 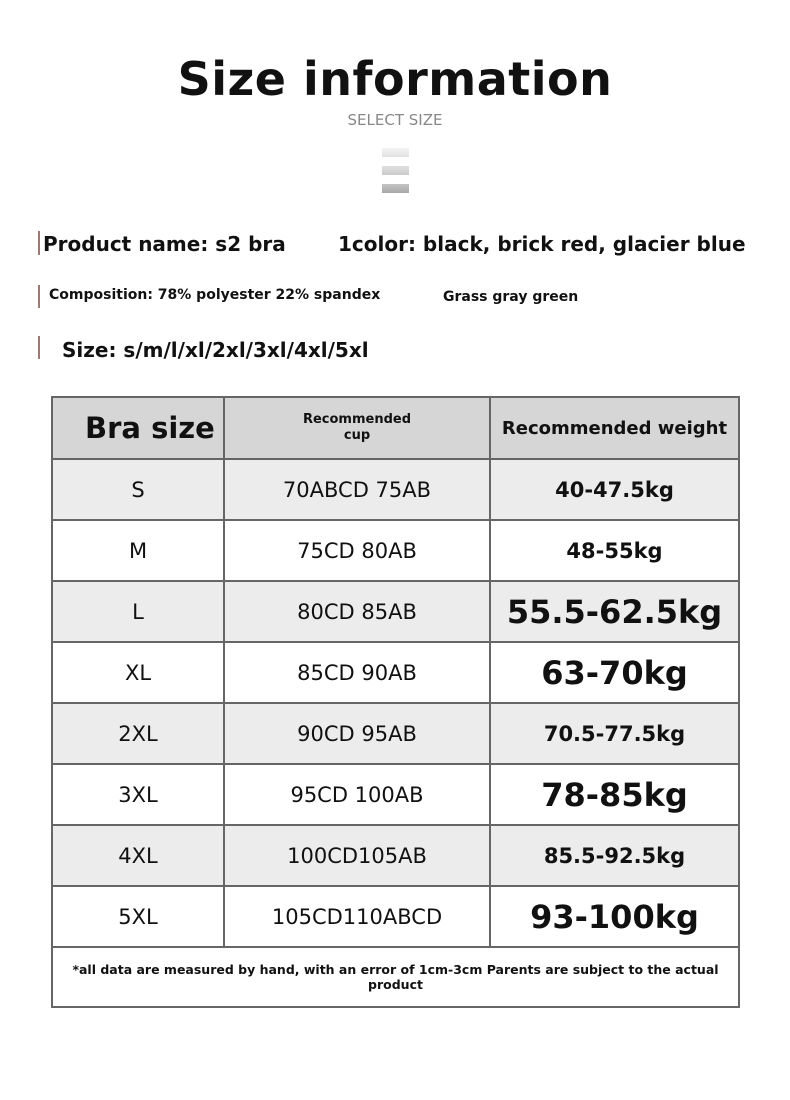 I want to click on cell-cup: 100CD105AB, so click(x=357, y=855).